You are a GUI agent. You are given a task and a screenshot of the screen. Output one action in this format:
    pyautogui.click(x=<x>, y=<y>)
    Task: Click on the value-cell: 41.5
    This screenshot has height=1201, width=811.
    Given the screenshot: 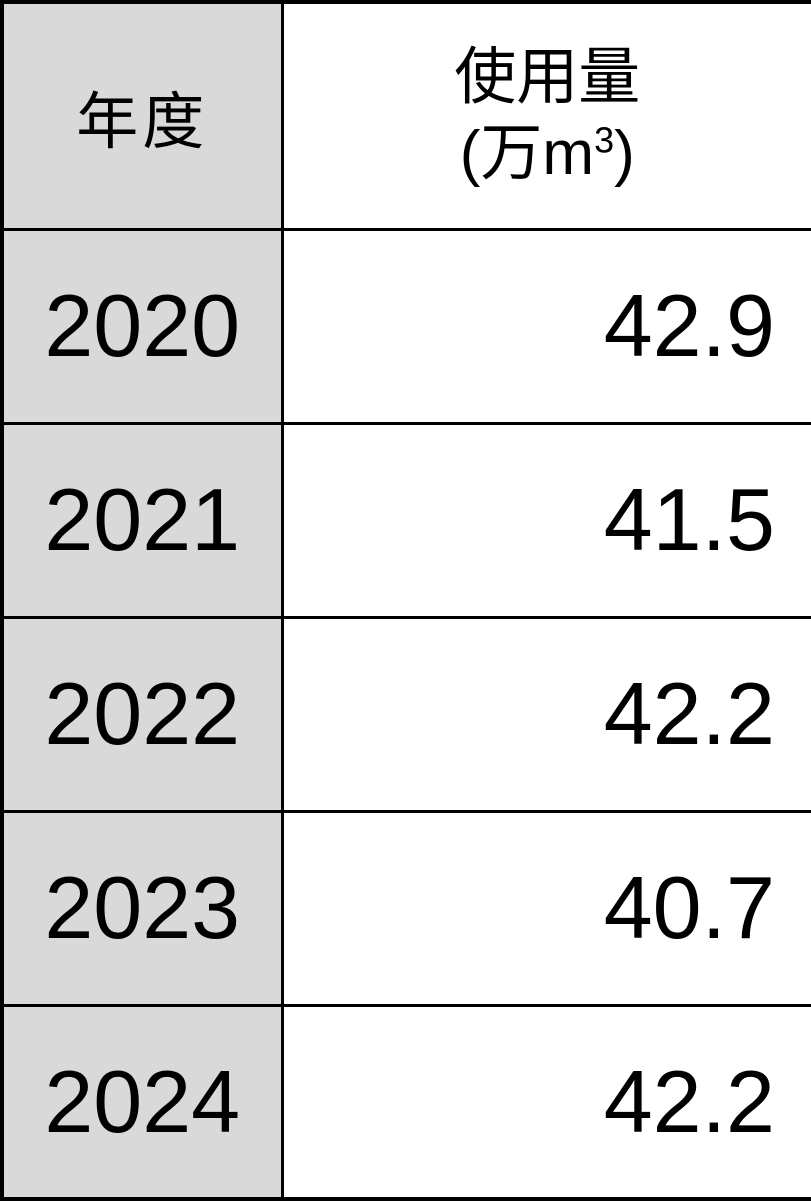 What is the action you would take?
    pyautogui.click(x=545, y=520)
    